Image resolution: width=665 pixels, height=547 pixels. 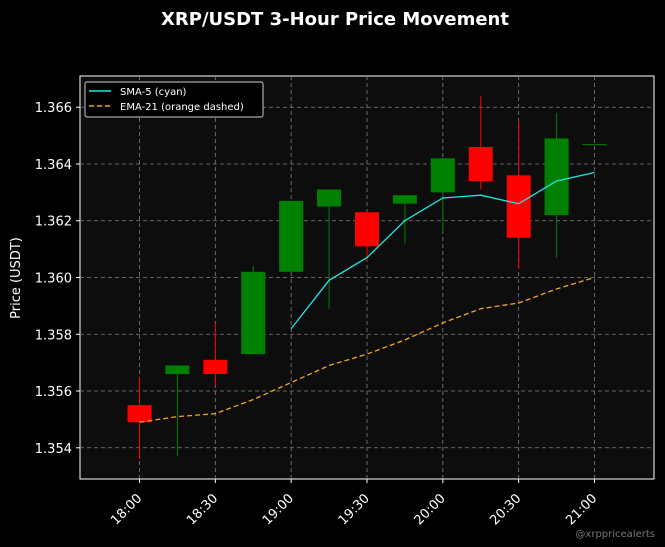 What do you see at coordinates (53, 108) in the screenshot?
I see `y-tick-label: 1.366` at bounding box center [53, 108].